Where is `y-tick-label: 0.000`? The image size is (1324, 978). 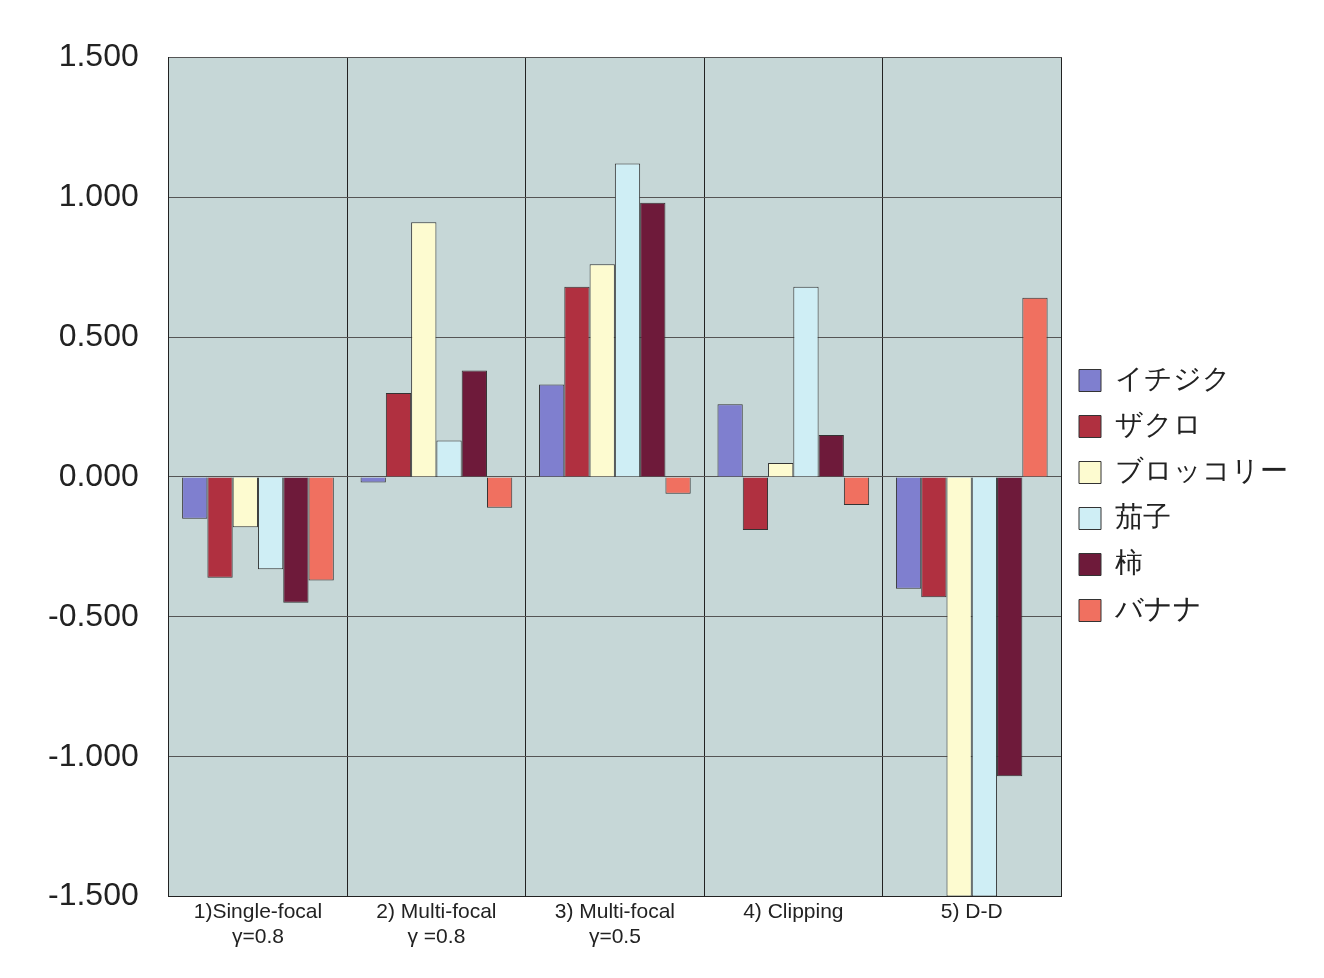
y-tick-label: 0.000 is located at coordinates (98, 474).